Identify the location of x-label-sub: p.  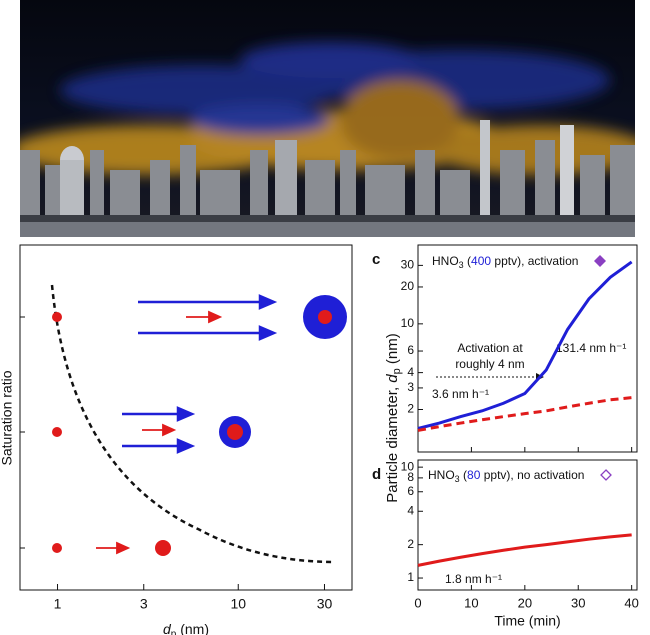
(174, 632).